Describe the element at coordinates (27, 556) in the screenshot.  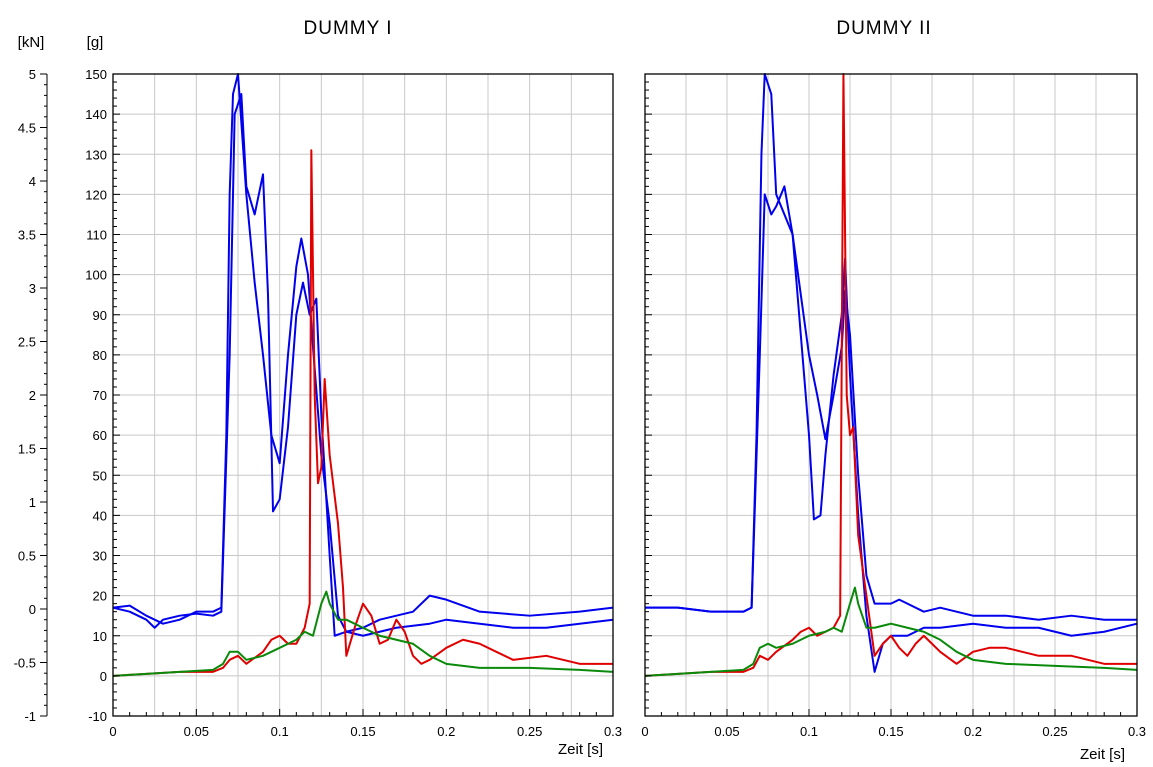
I see `kN-tick-label: 0.5` at that location.